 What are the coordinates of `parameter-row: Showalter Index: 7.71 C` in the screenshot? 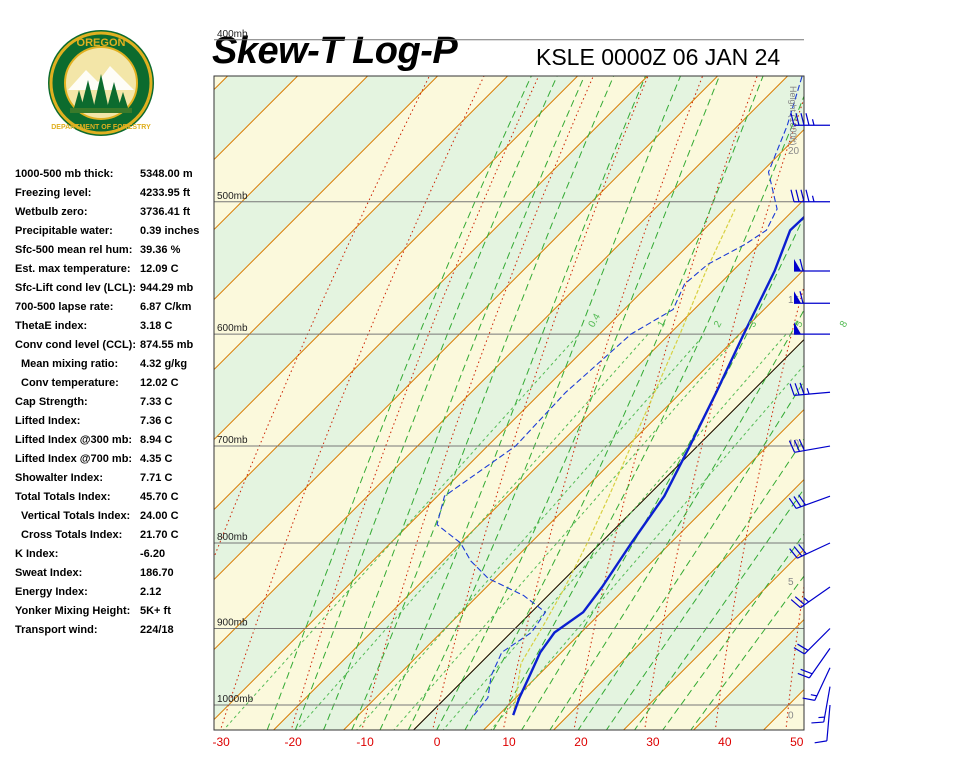 It's located at (115, 481).